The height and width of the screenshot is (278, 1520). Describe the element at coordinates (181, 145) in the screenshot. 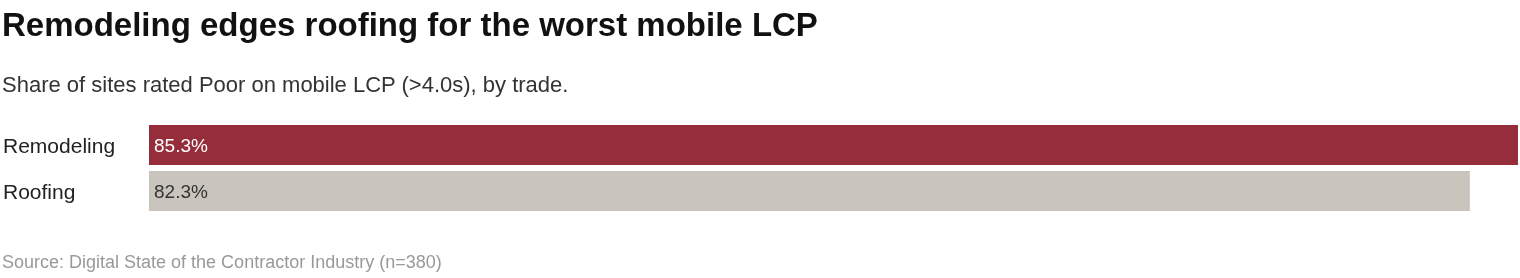

I see `data-label: 85.3%` at that location.